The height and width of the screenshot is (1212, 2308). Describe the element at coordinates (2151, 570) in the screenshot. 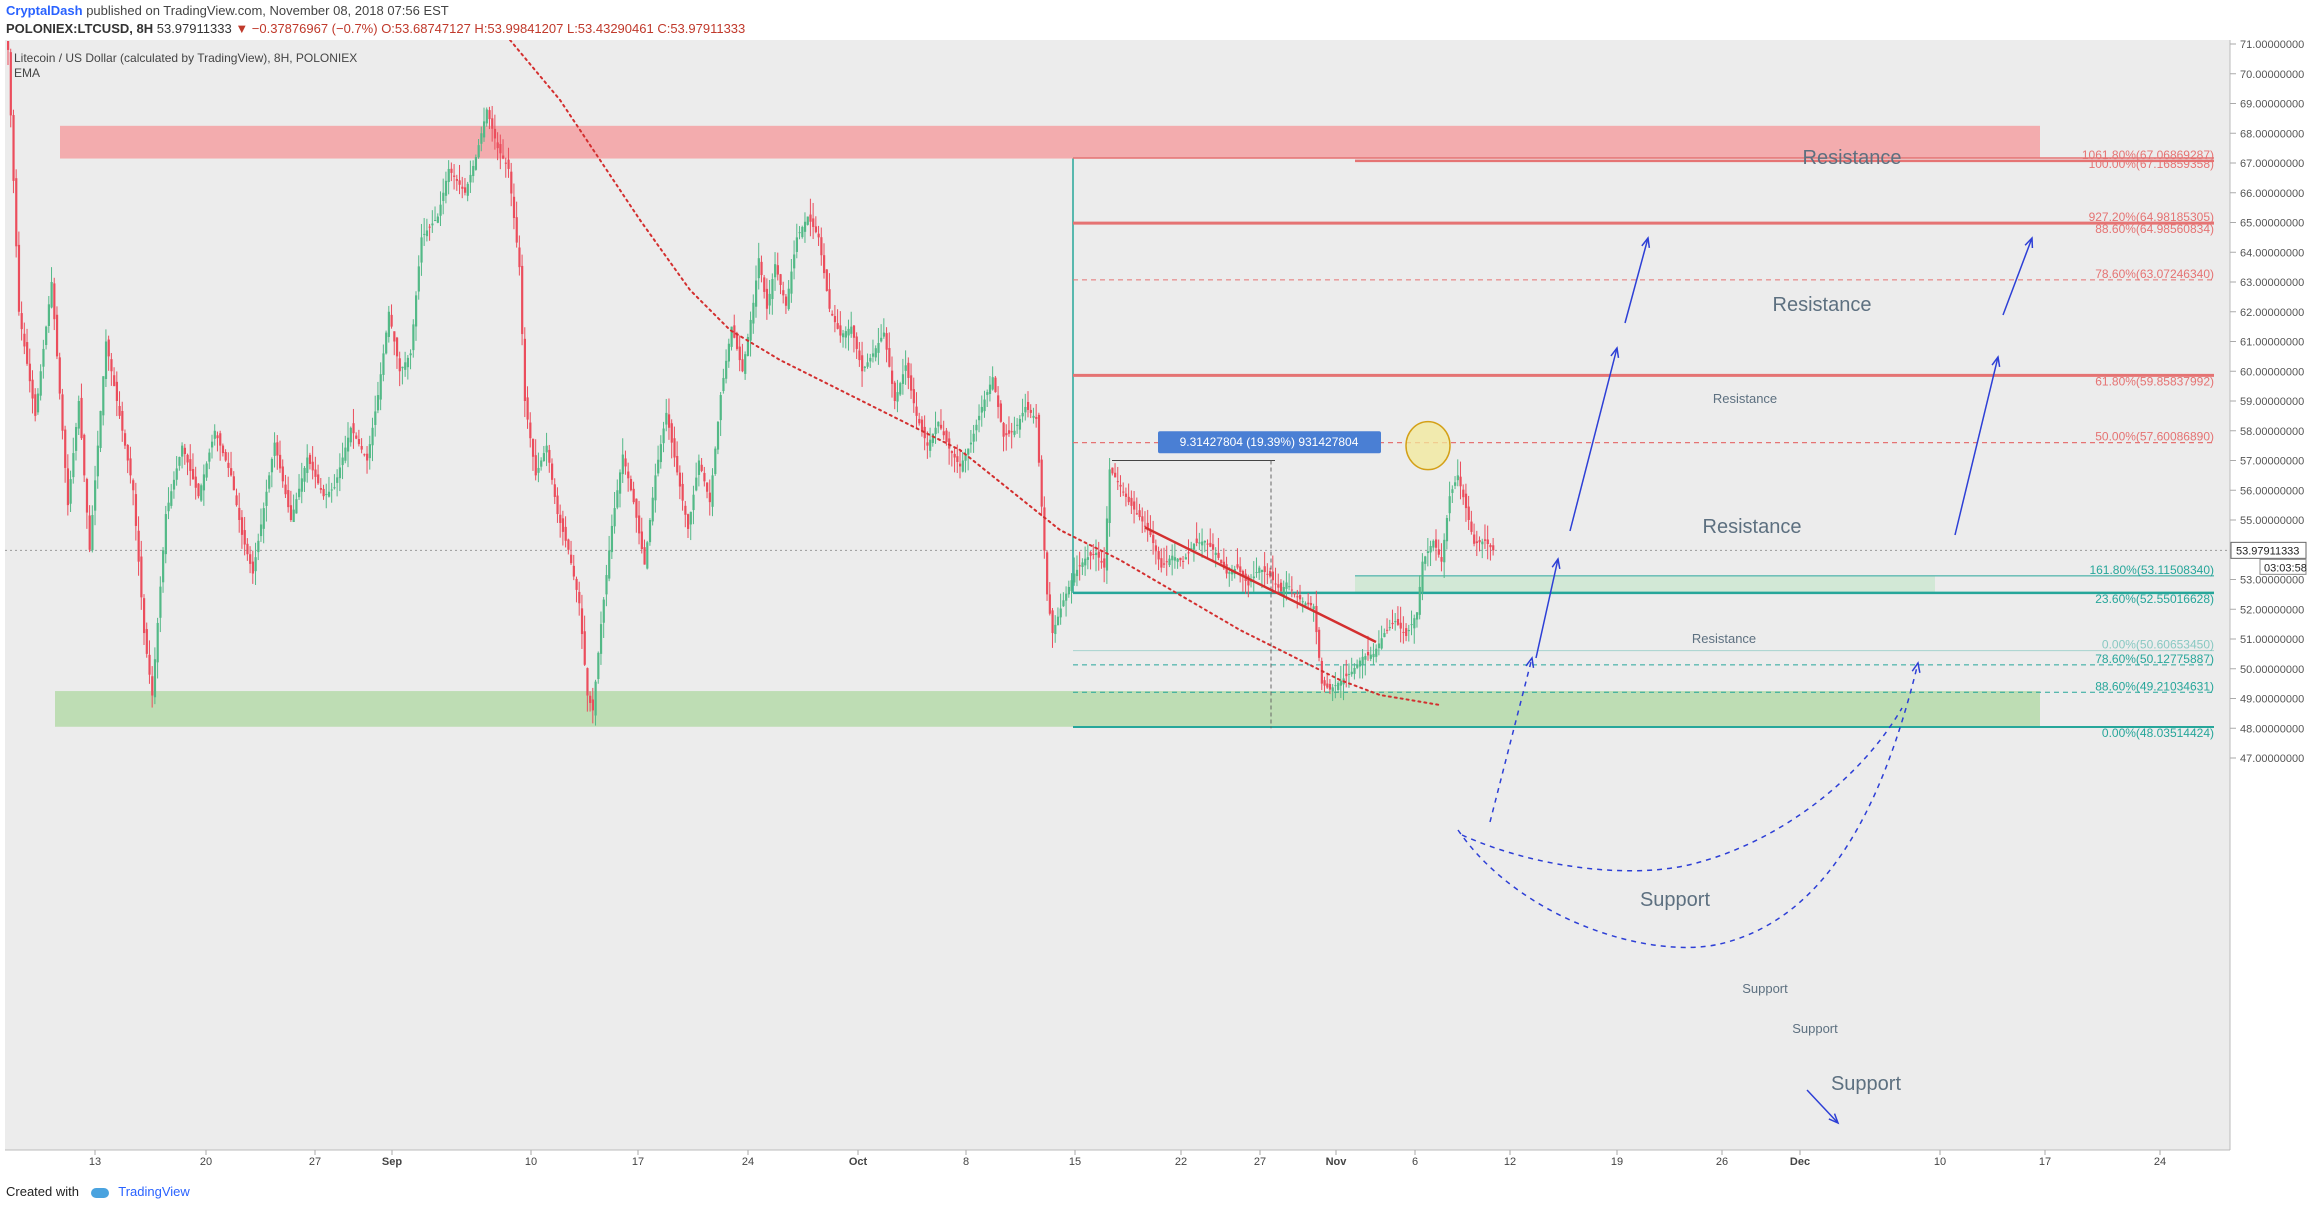

I see `fib-level-label: 161.80%(53.11508340)` at that location.